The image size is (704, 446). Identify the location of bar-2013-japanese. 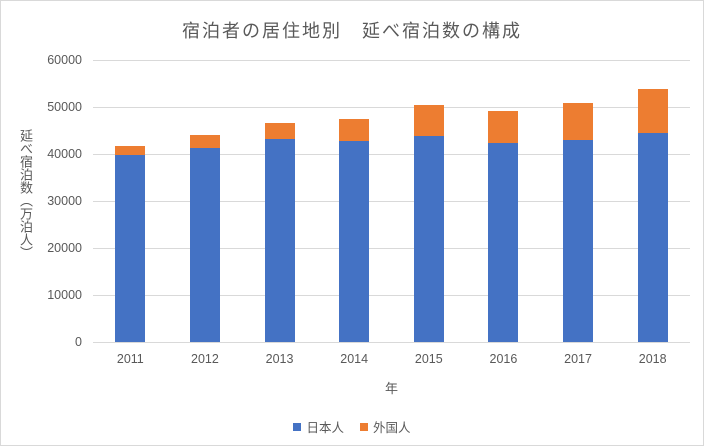
(279, 240).